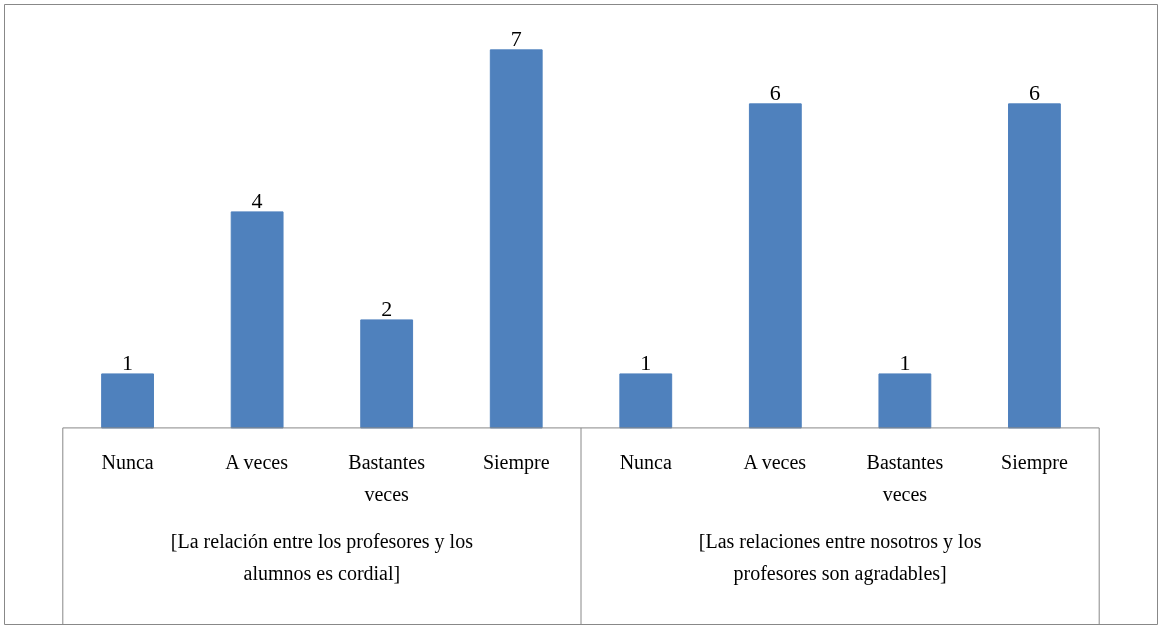 The width and height of the screenshot is (1161, 628). Describe the element at coordinates (516, 38) in the screenshot. I see `data-label: 7` at that location.